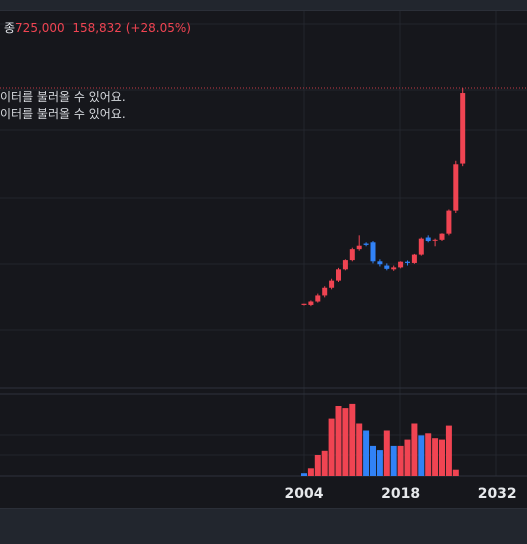 The width and height of the screenshot is (527, 544). Describe the element at coordinates (263, 5) in the screenshot. I see `top-toolbar` at that location.